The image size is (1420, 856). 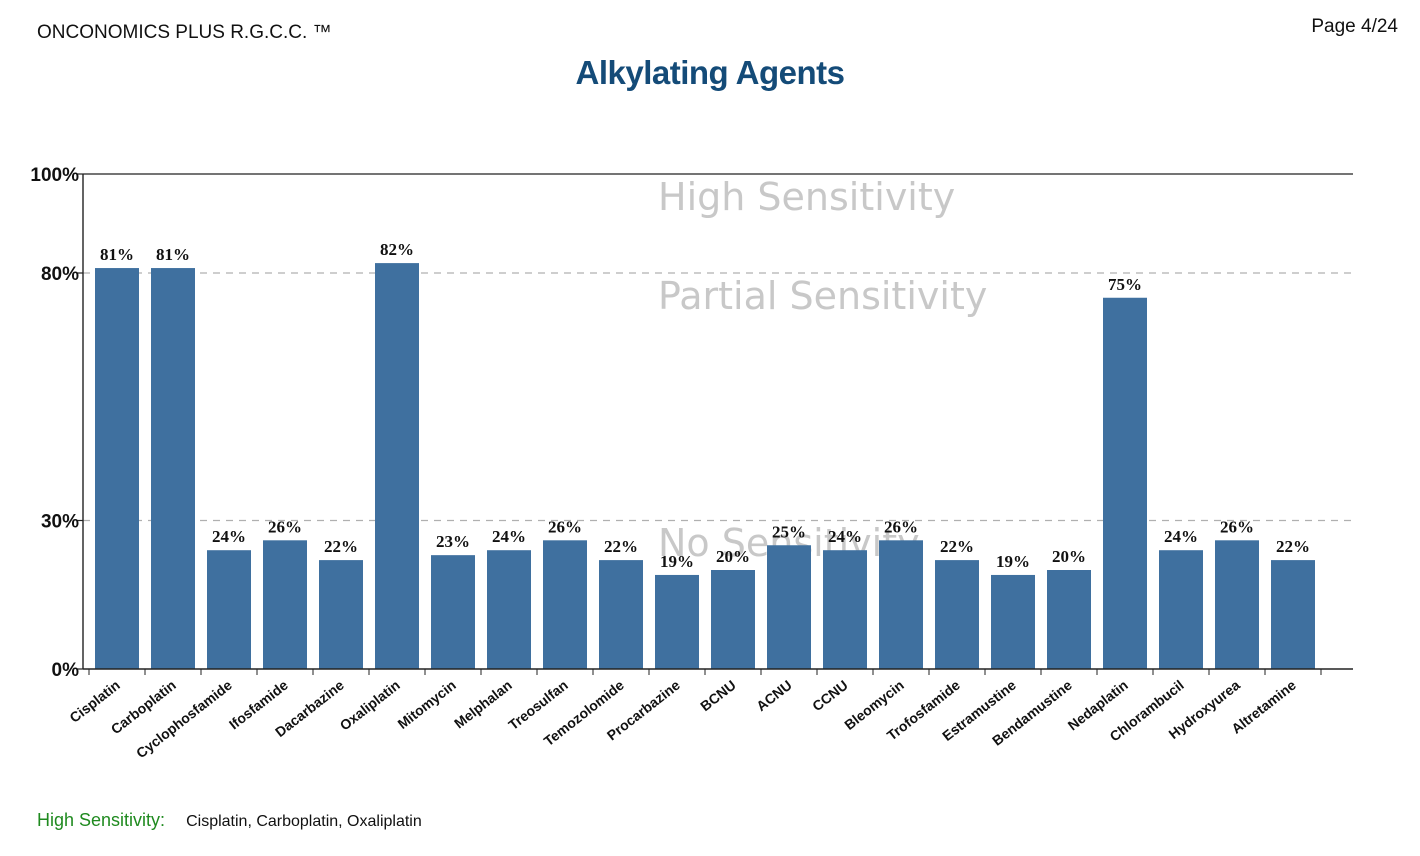 I want to click on bar-cisplatin, so click(x=117, y=468).